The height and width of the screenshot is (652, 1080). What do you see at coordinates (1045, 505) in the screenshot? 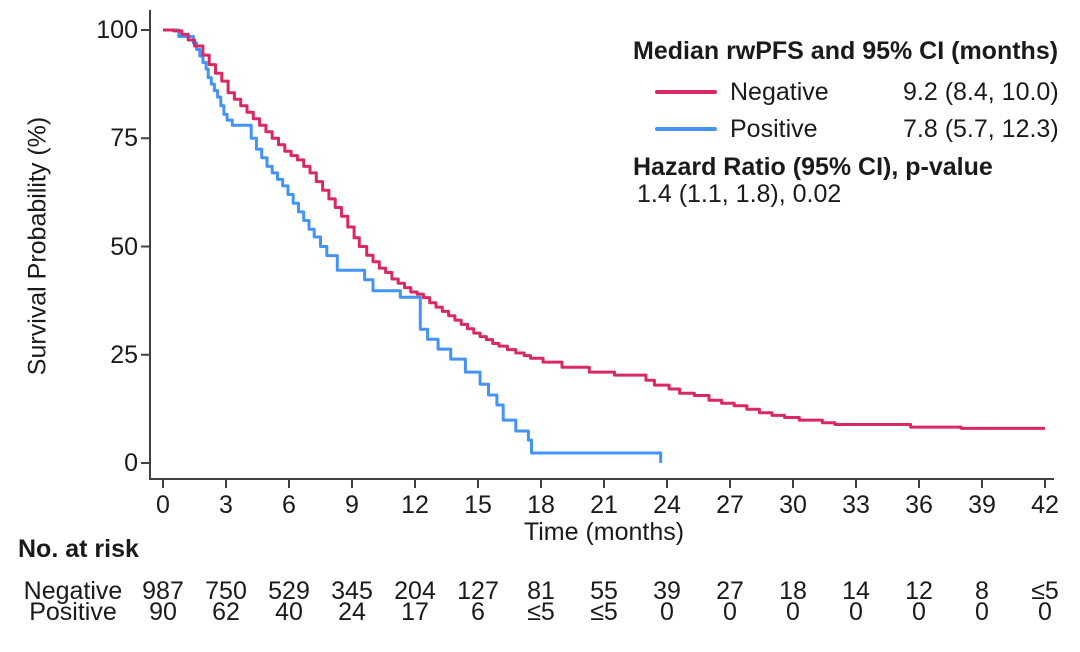
I see `x-tick-label: 42` at bounding box center [1045, 505].